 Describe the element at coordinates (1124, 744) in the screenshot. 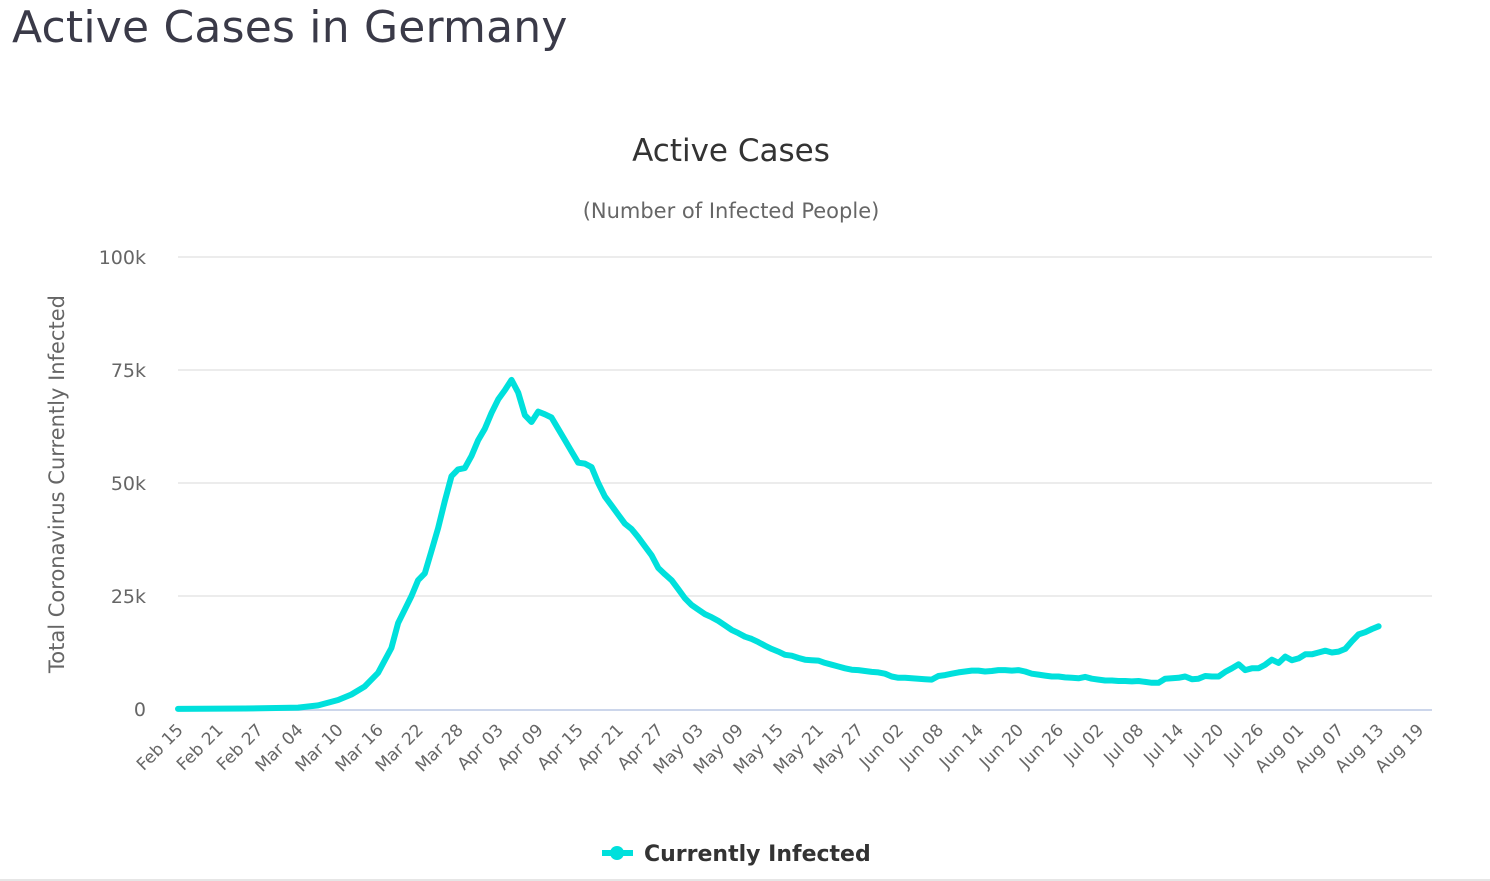

I see `x-tick-label: Jul 08` at that location.